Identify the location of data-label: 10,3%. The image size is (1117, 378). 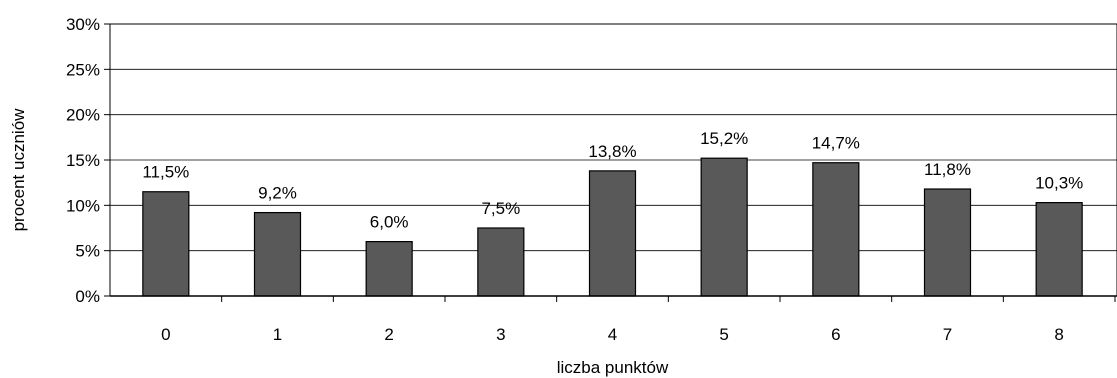
(1059, 183).